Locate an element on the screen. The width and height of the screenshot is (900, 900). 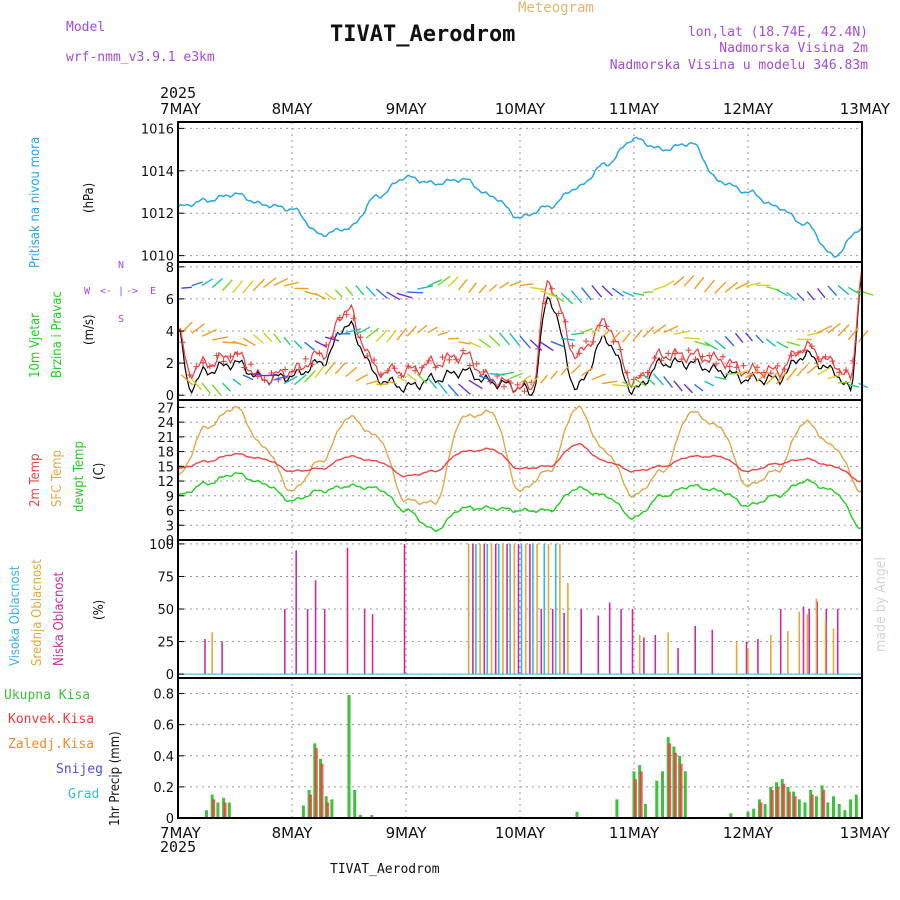
compass-bar: | is located at coordinates (121, 291).